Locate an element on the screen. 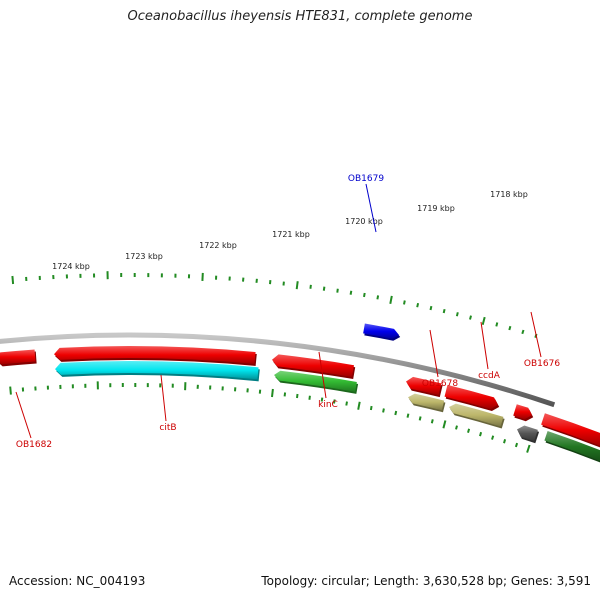  gene-label-OB1676: OB1676 is located at coordinates (542, 364).